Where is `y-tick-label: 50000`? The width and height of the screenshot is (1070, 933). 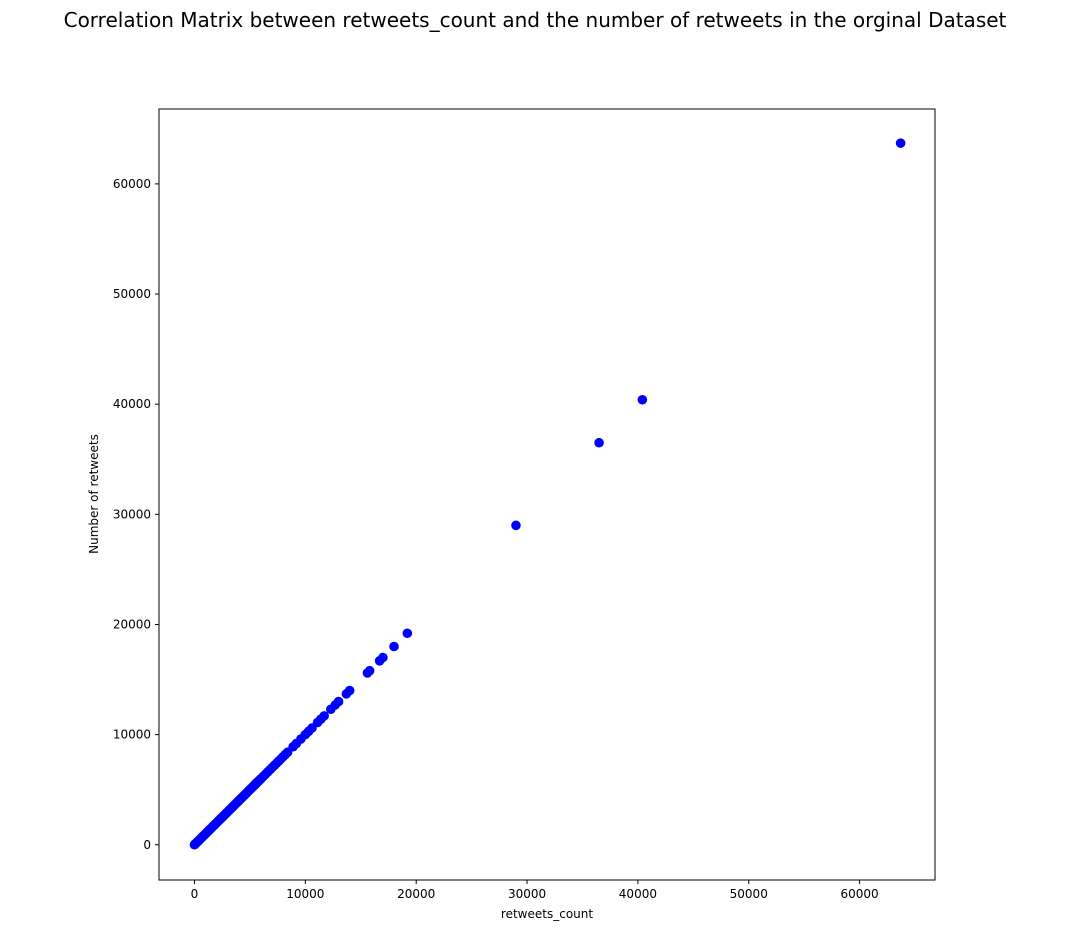
y-tick-label: 50000 is located at coordinates (132, 294).